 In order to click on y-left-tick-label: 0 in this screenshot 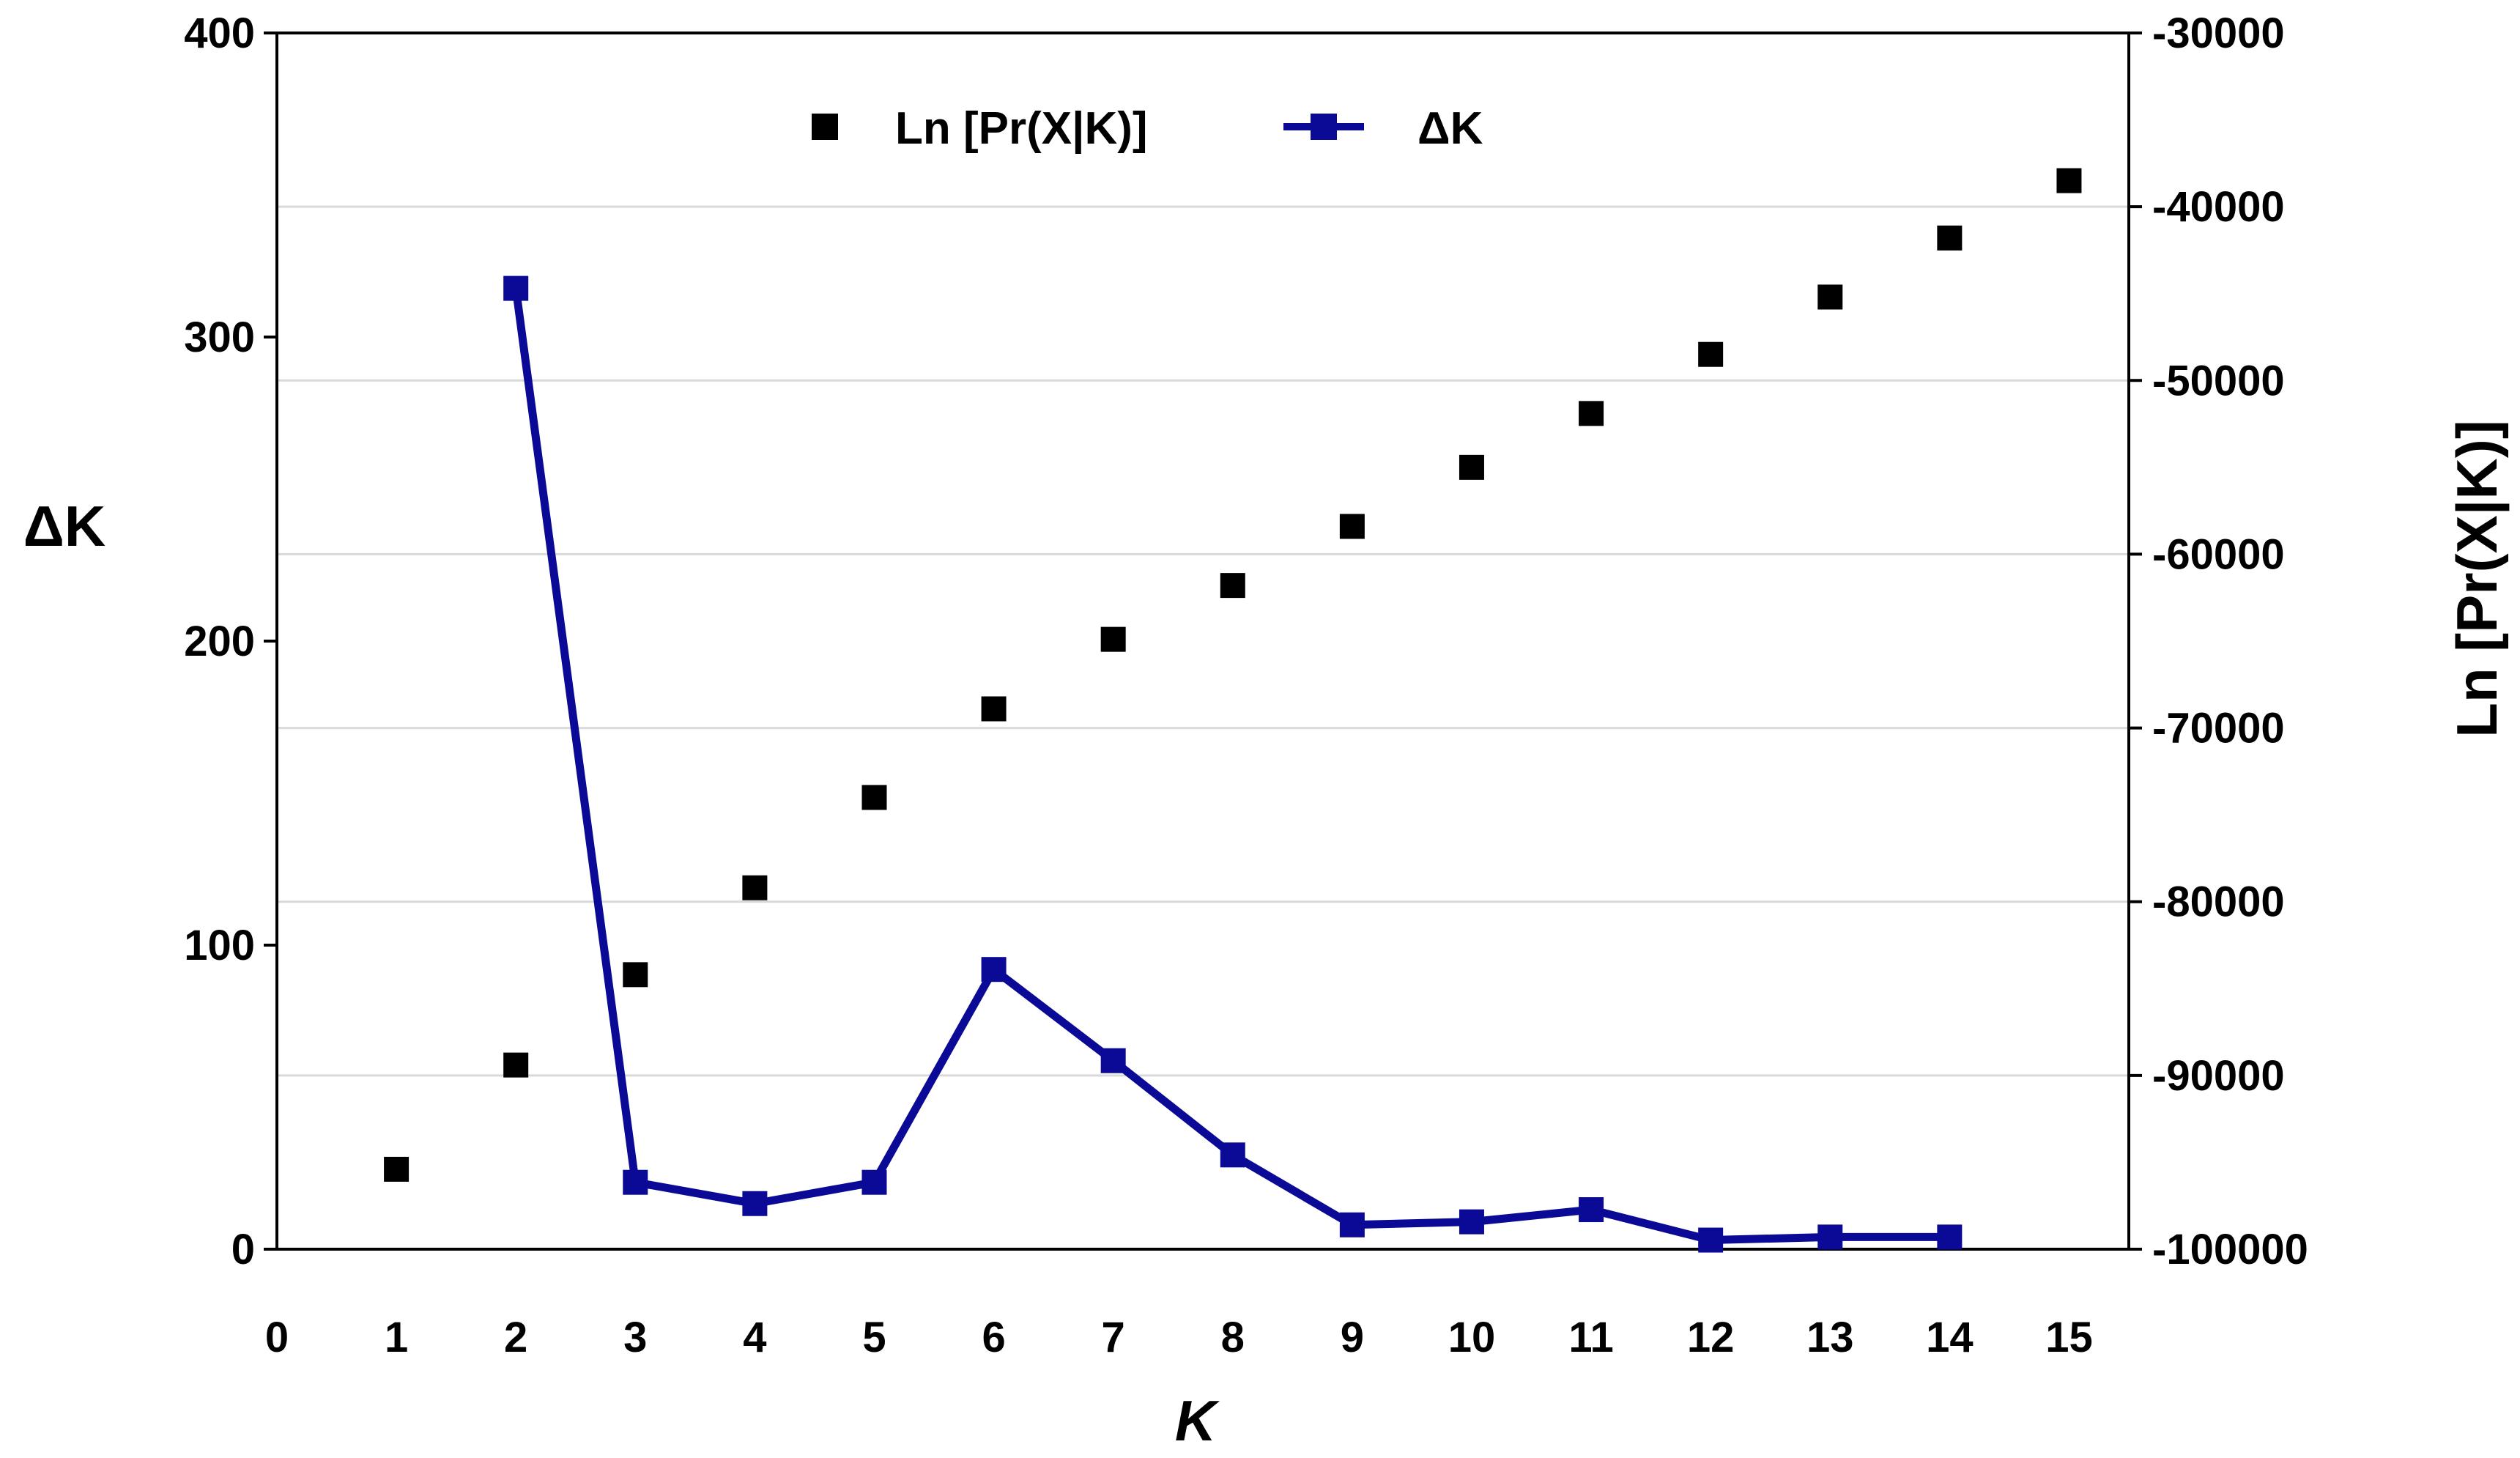, I will do `click(243, 1250)`.